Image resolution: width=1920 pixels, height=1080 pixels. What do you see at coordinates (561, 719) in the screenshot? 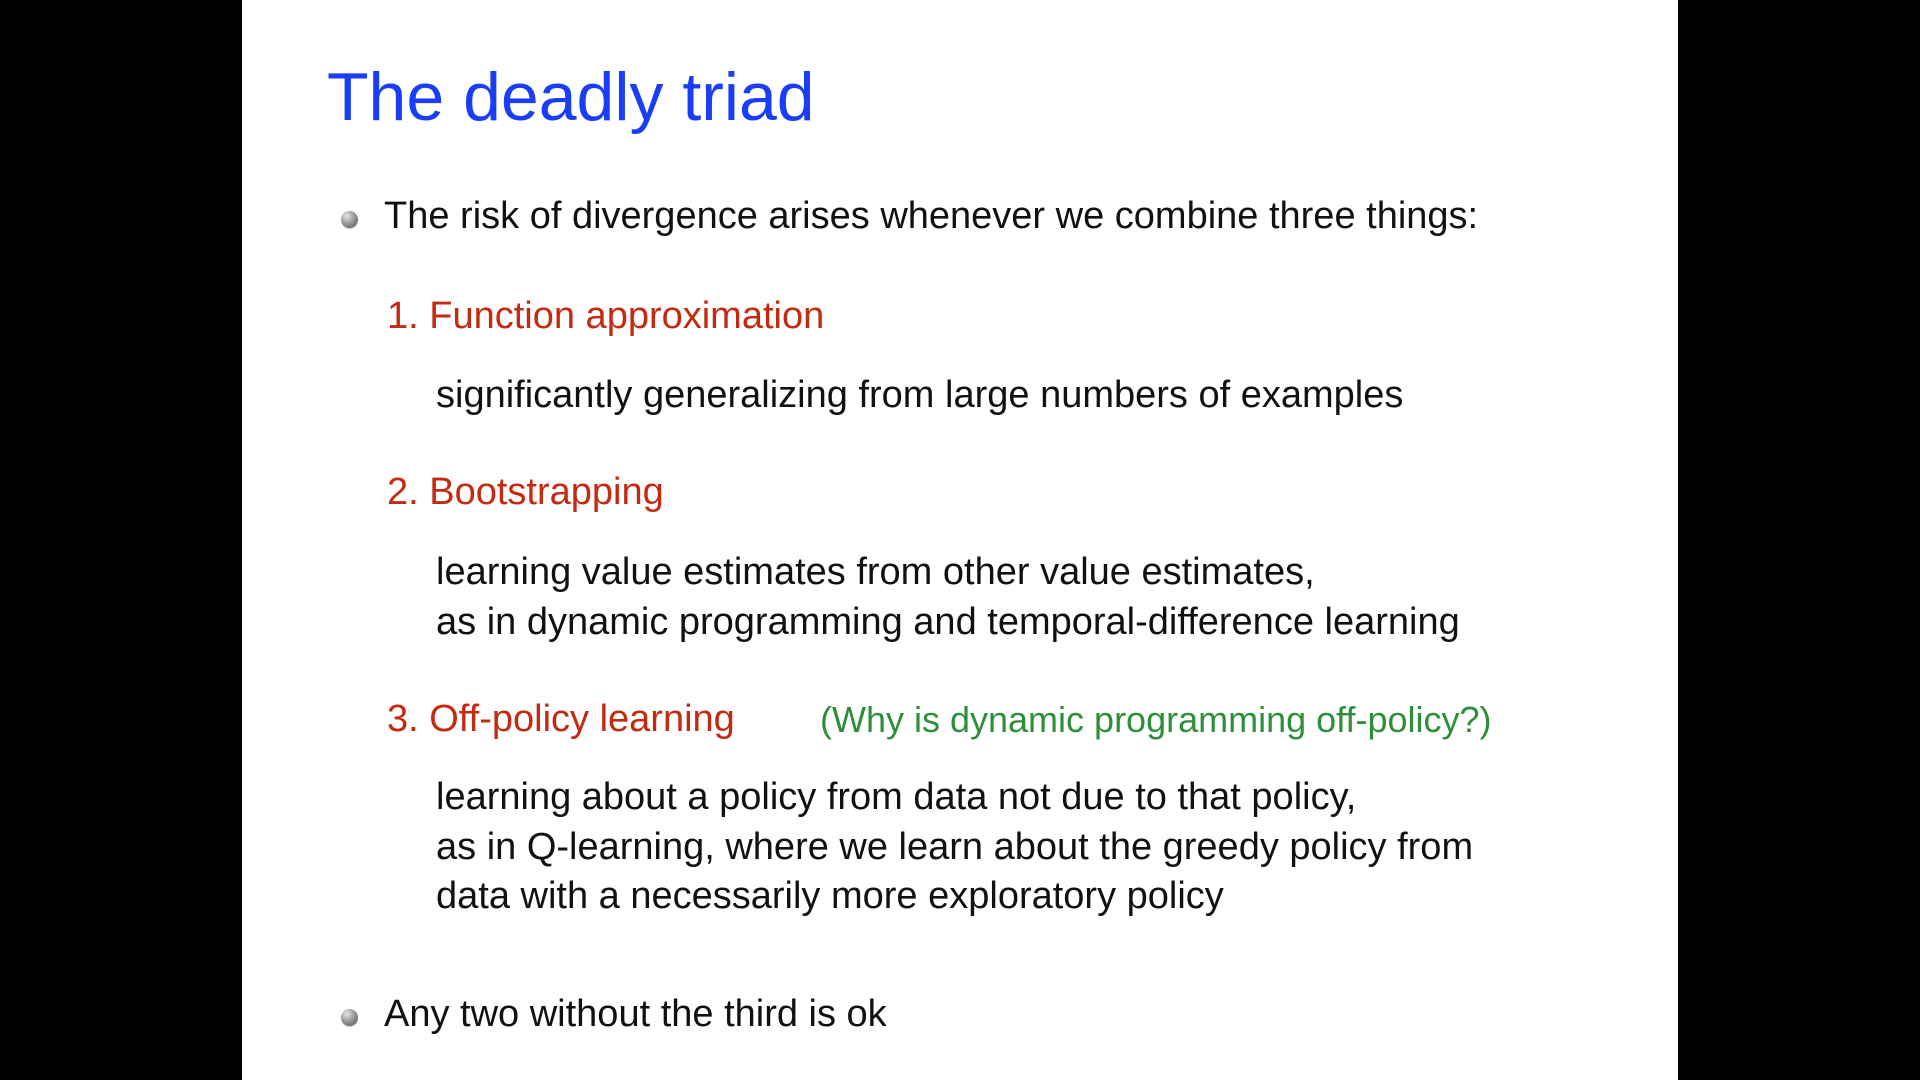
I see `item-3-label: 3. Off-policy learning` at bounding box center [561, 719].